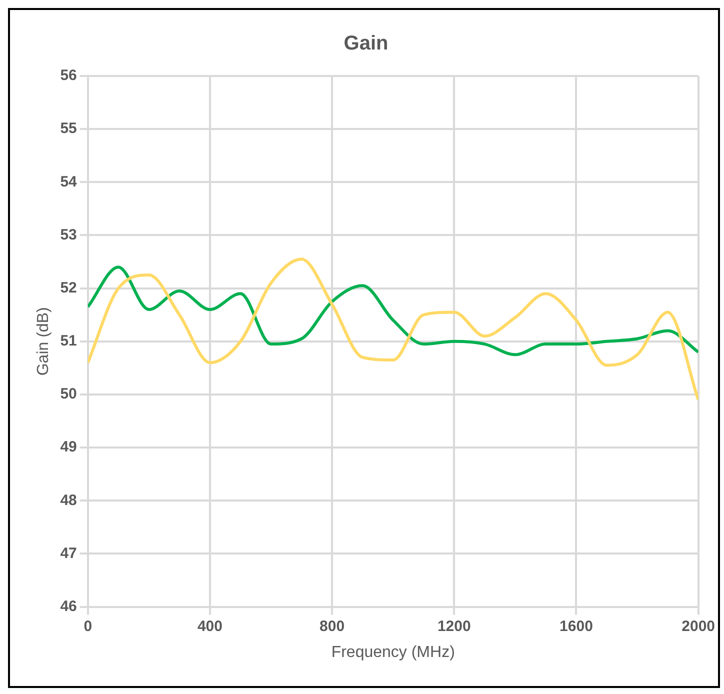 The image size is (724, 694). What do you see at coordinates (454, 626) in the screenshot?
I see `x-tick-label: 1200` at bounding box center [454, 626].